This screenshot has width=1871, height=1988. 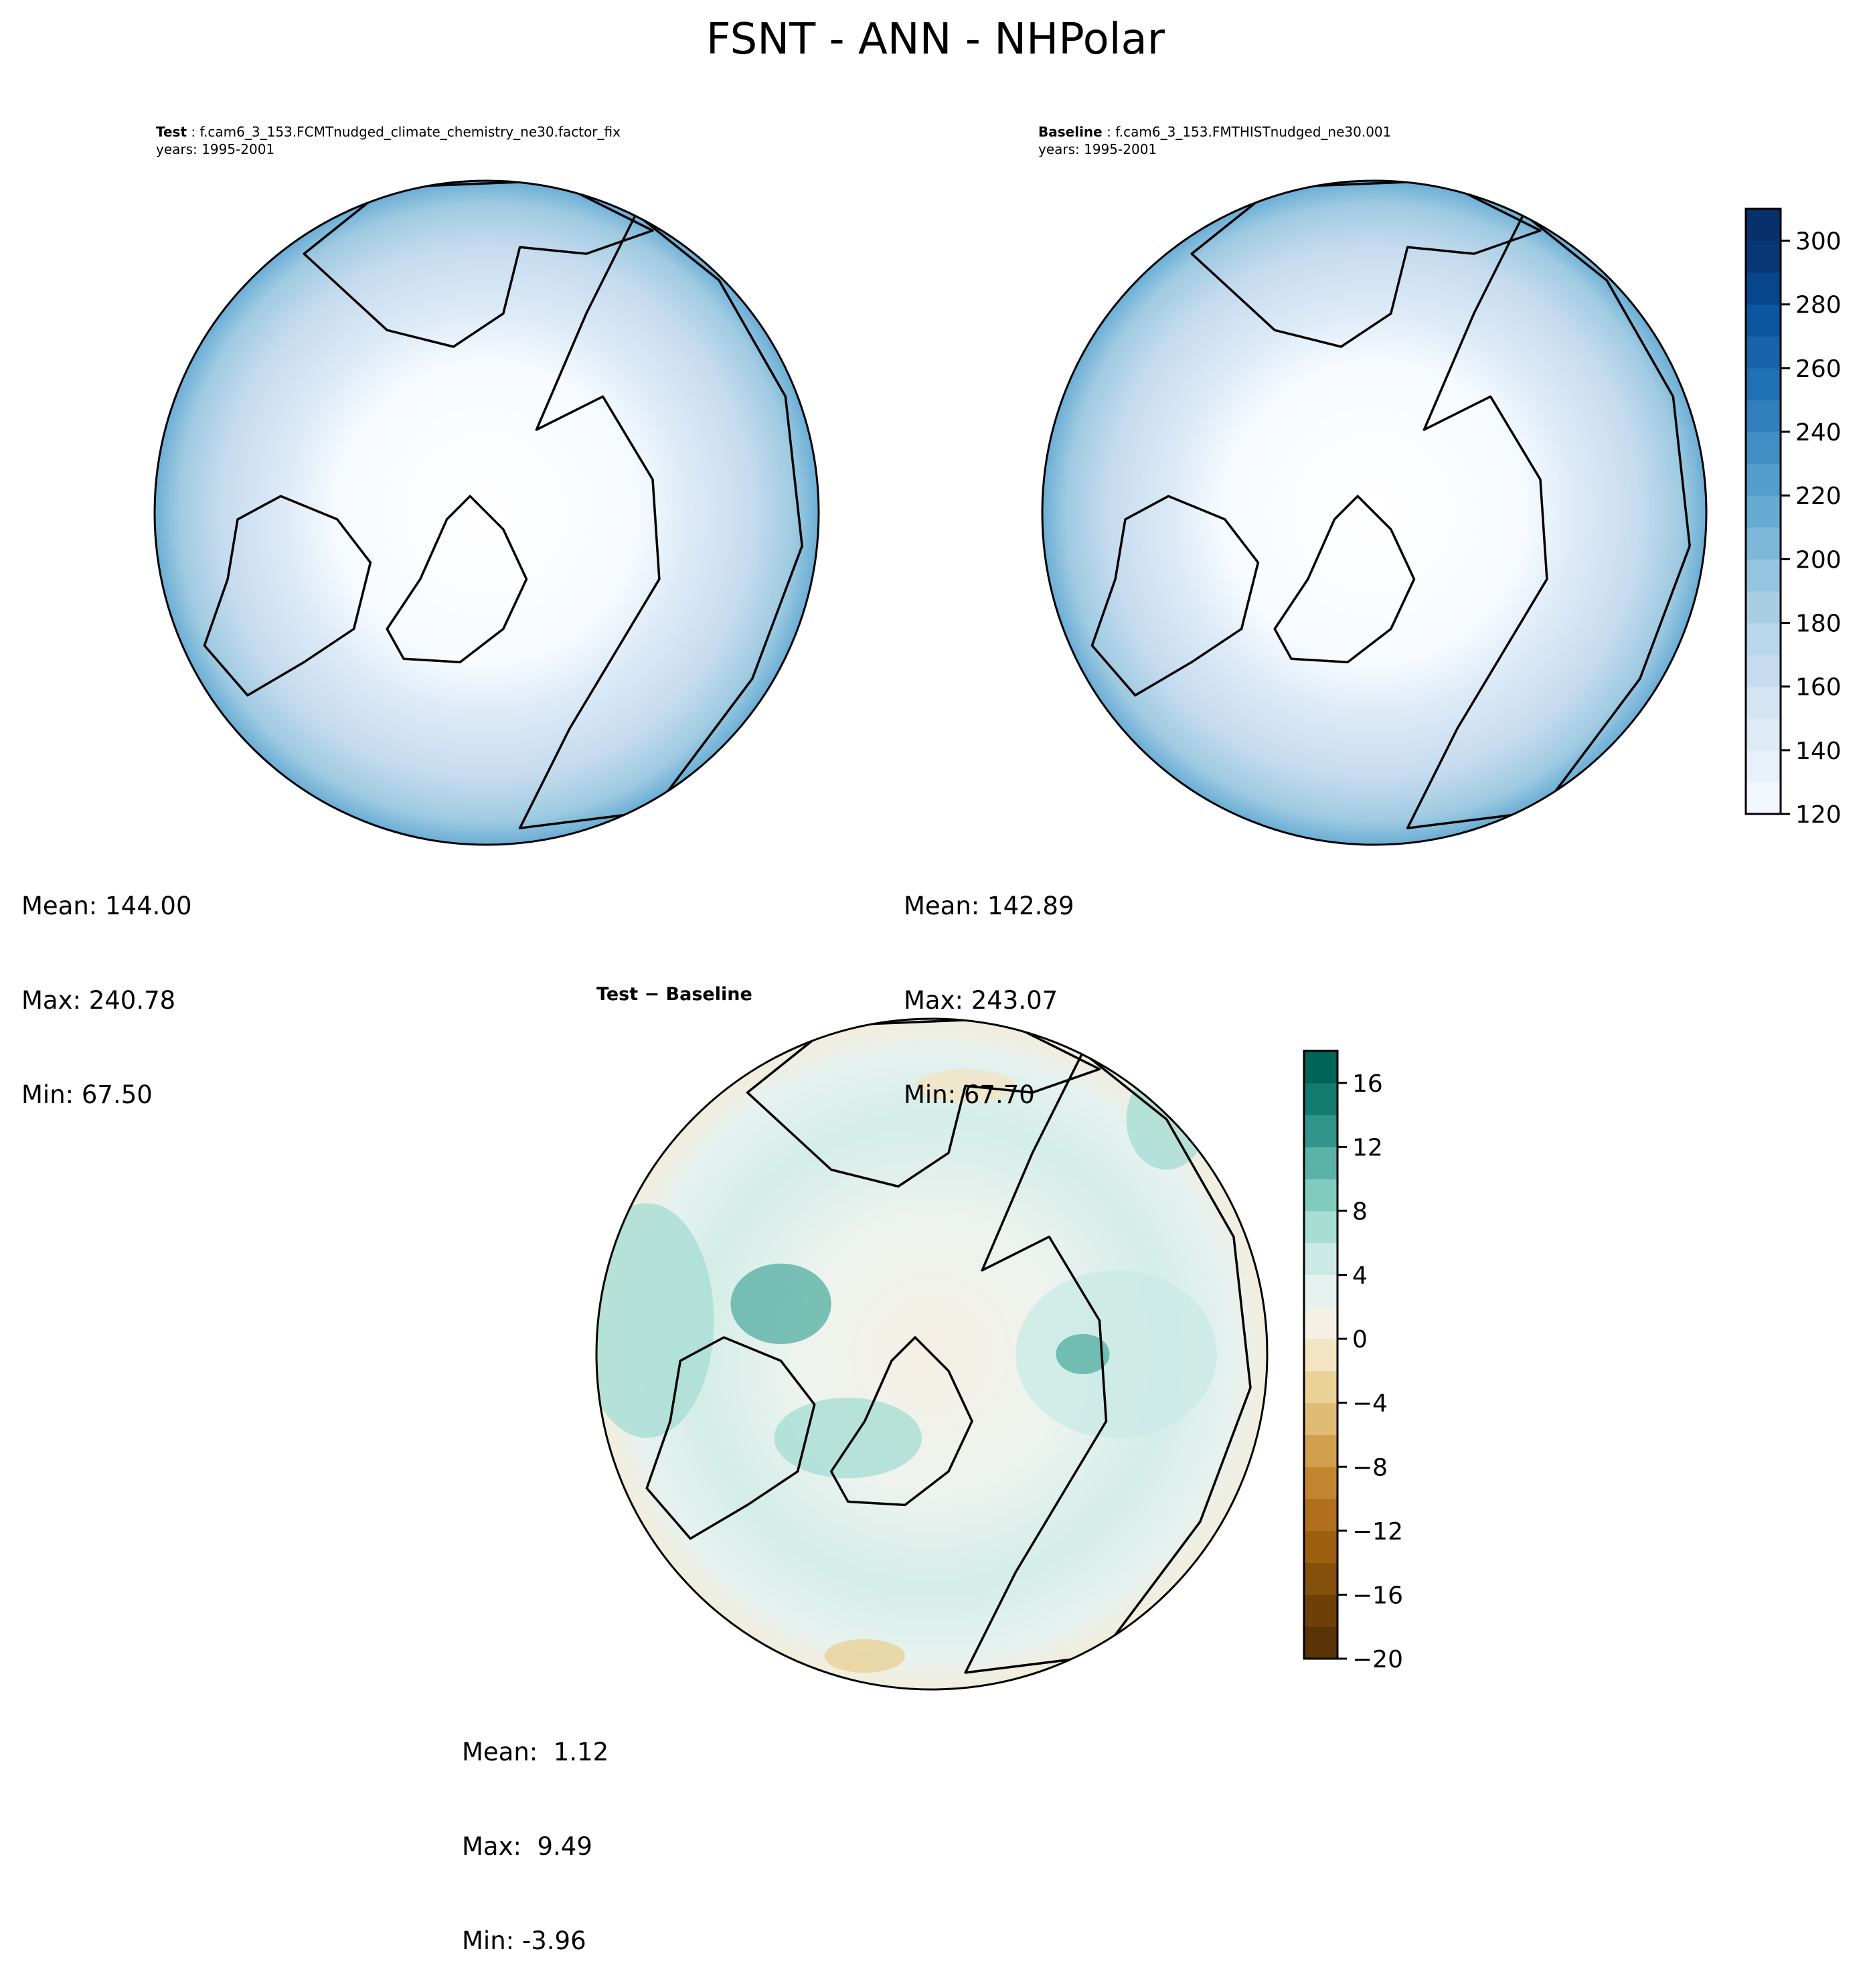 I want to click on blues-colorbar-tick-label: 160, so click(x=1818, y=687).